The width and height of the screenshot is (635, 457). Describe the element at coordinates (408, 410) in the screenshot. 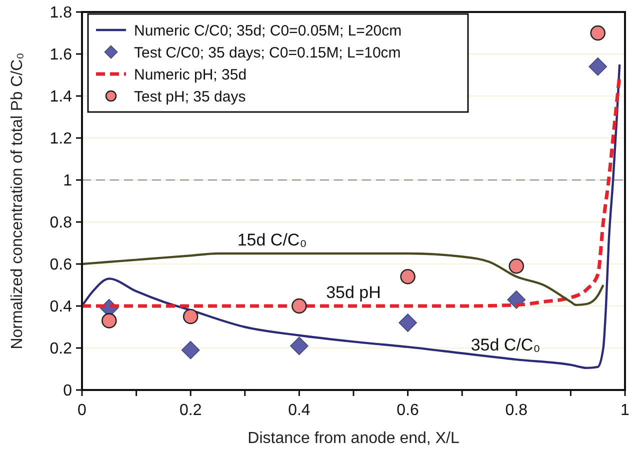

I see `x-tick-label: 0.6` at that location.